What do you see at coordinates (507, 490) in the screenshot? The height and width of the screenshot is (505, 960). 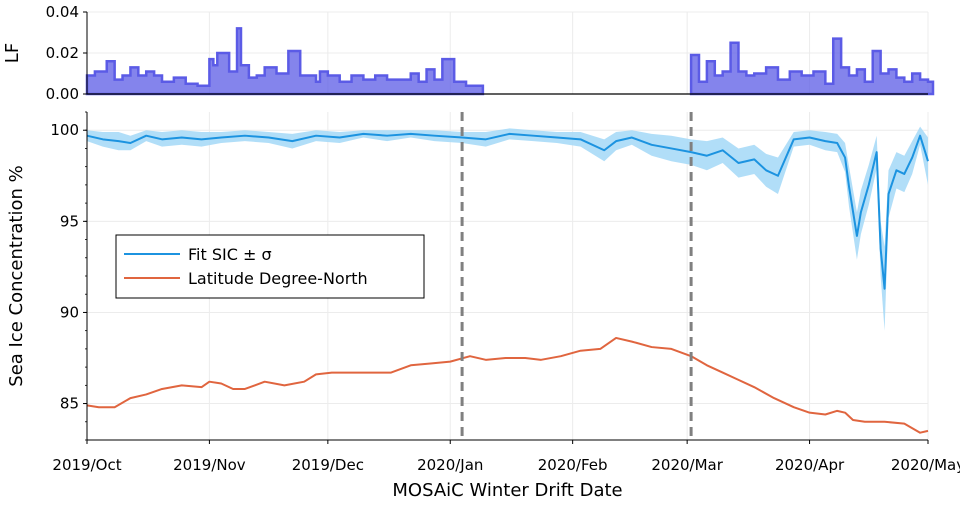 I see `x-axis-label: MOSAiC Winter Drift Date` at bounding box center [507, 490].